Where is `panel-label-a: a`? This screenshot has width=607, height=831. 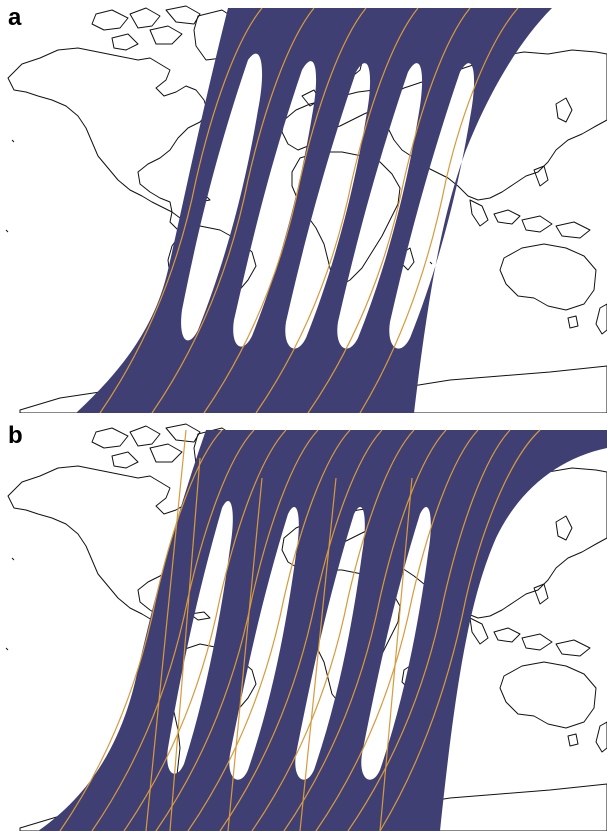
panel-label-a: a is located at coordinates (15, 17).